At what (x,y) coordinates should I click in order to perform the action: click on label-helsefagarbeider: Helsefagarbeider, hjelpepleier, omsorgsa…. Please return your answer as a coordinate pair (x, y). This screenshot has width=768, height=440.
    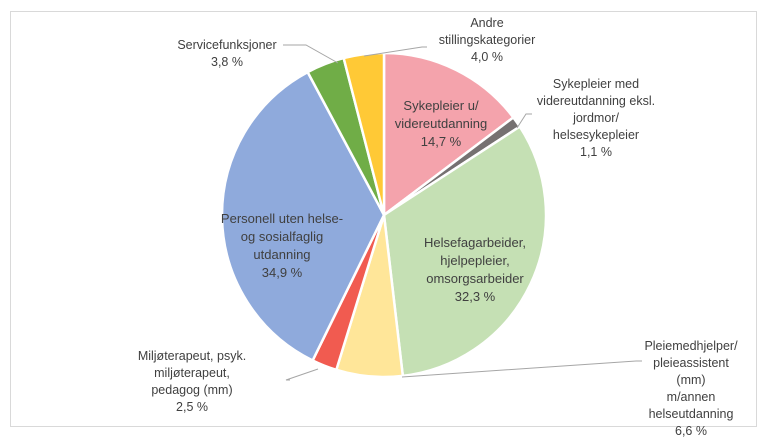
    Looking at the image, I should click on (475, 269).